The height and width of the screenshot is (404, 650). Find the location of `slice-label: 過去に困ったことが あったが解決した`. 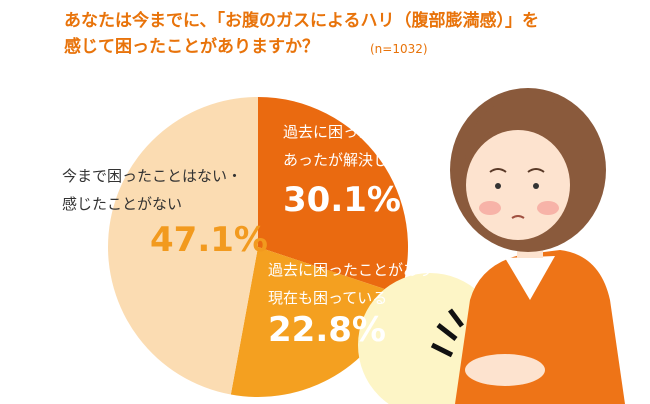

slice-label: 過去に困ったことが あったが解決した is located at coordinates (351, 146).